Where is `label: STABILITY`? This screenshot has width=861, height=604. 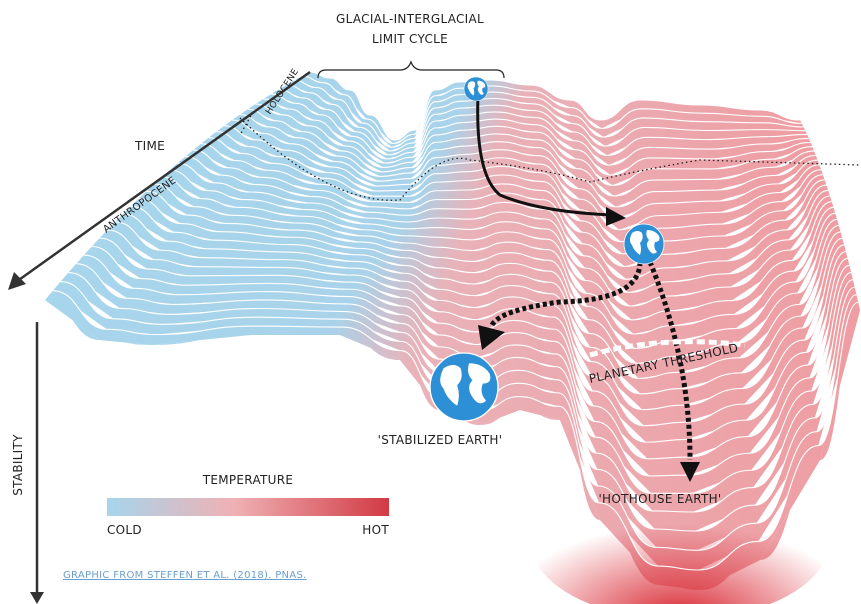
label: STABILITY is located at coordinates (18, 465).